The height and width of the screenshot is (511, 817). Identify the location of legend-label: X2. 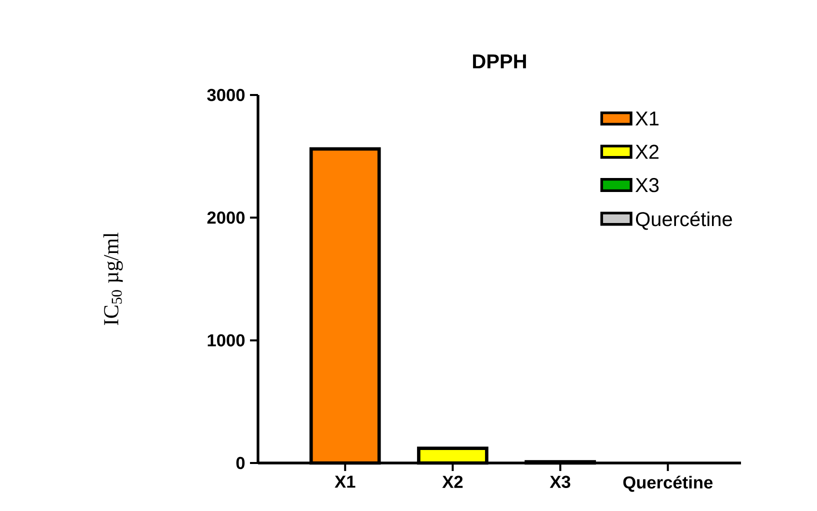
(646, 151).